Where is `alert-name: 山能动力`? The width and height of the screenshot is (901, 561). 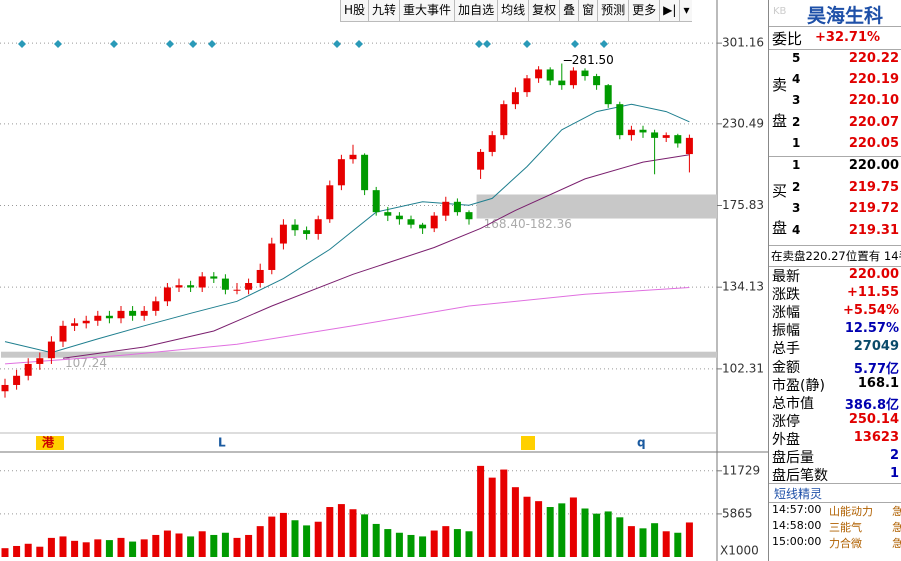 alert-name: 山能动力 is located at coordinates (851, 511).